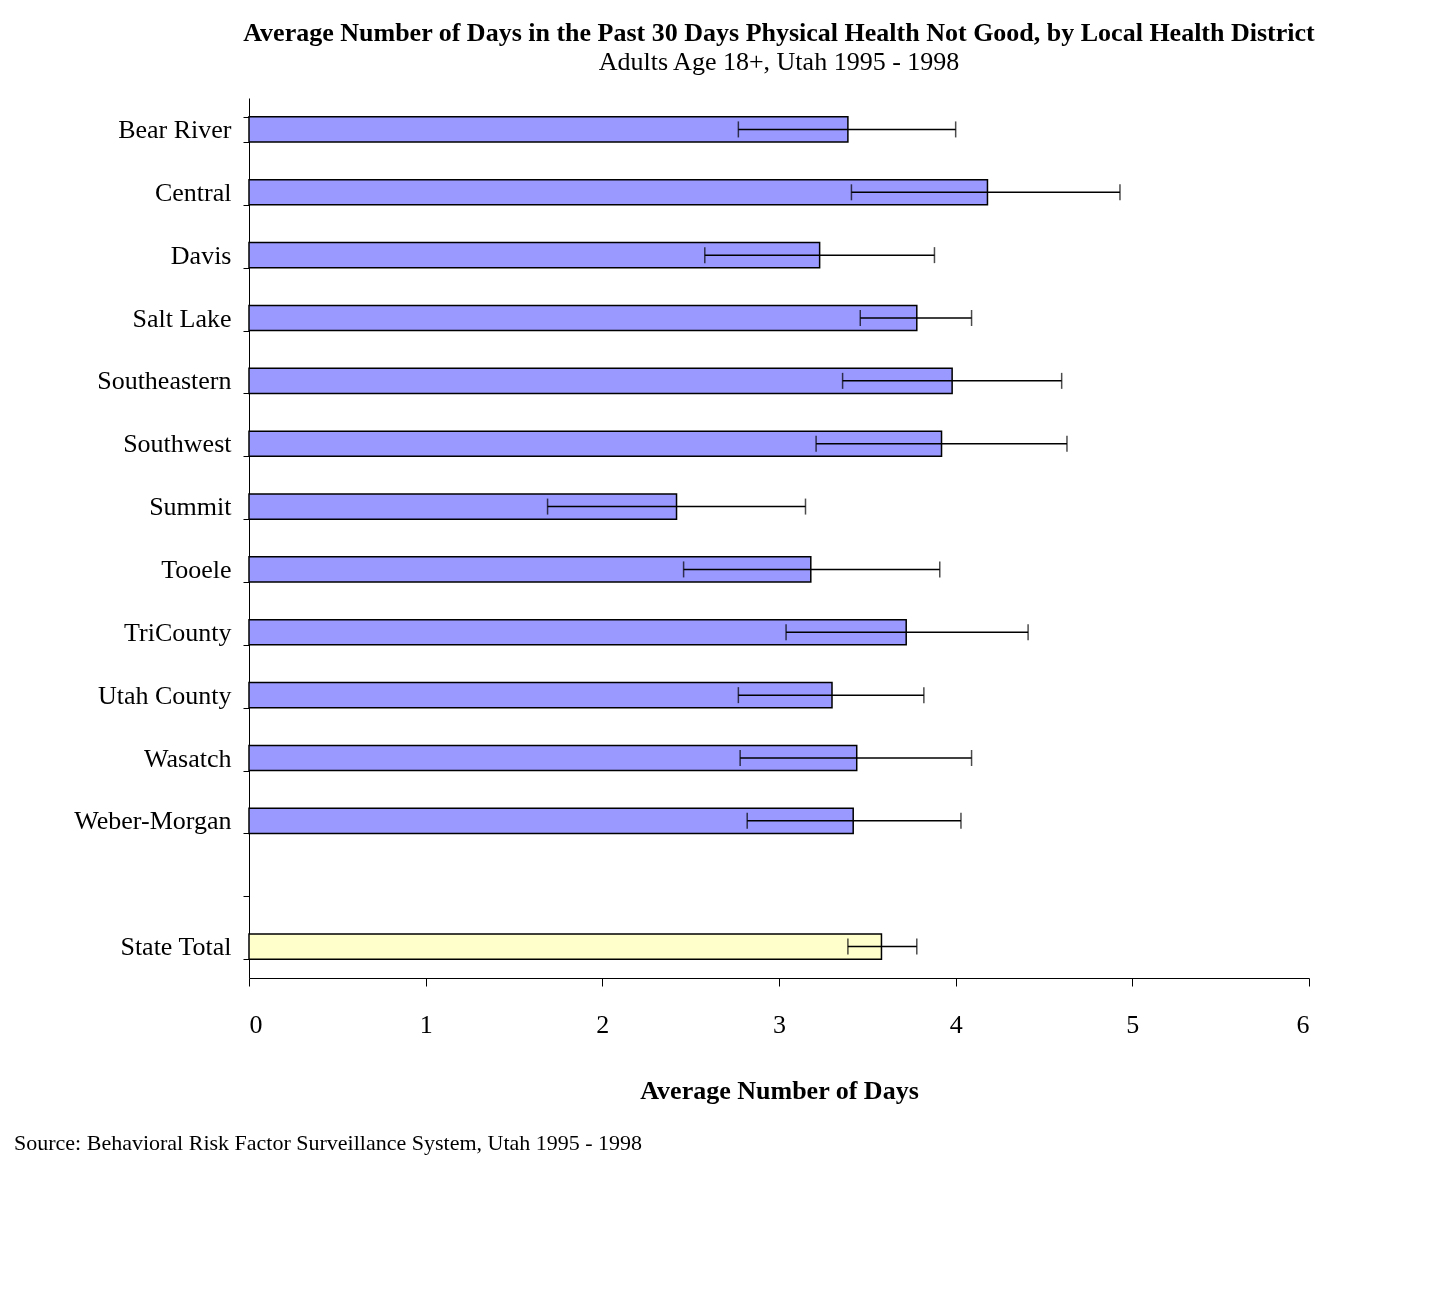 This screenshot has height=1296, width=1449. I want to click on y-tick-label: Weber-Morgan, so click(153, 821).